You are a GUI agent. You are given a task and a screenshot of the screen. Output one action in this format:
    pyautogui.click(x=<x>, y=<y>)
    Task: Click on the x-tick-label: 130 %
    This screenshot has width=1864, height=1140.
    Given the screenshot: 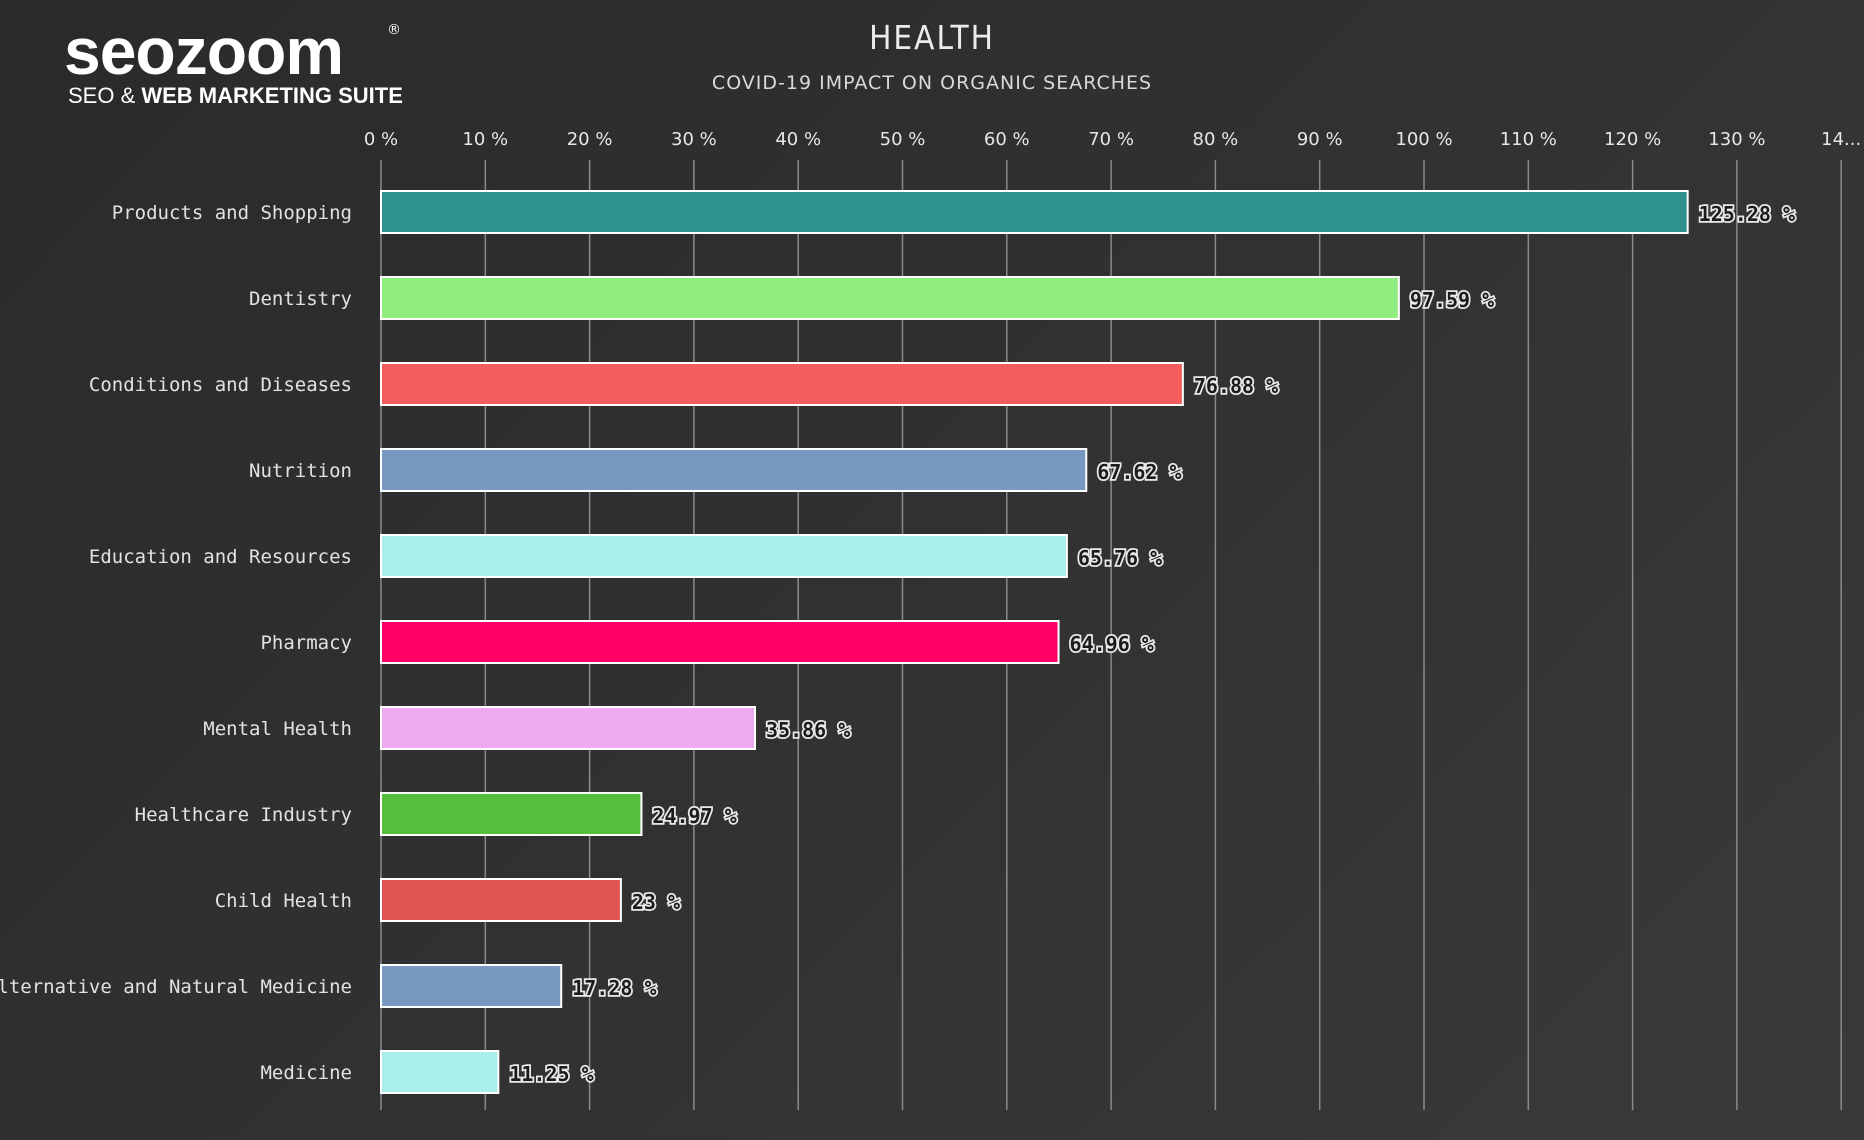 What is the action you would take?
    pyautogui.click(x=1736, y=139)
    